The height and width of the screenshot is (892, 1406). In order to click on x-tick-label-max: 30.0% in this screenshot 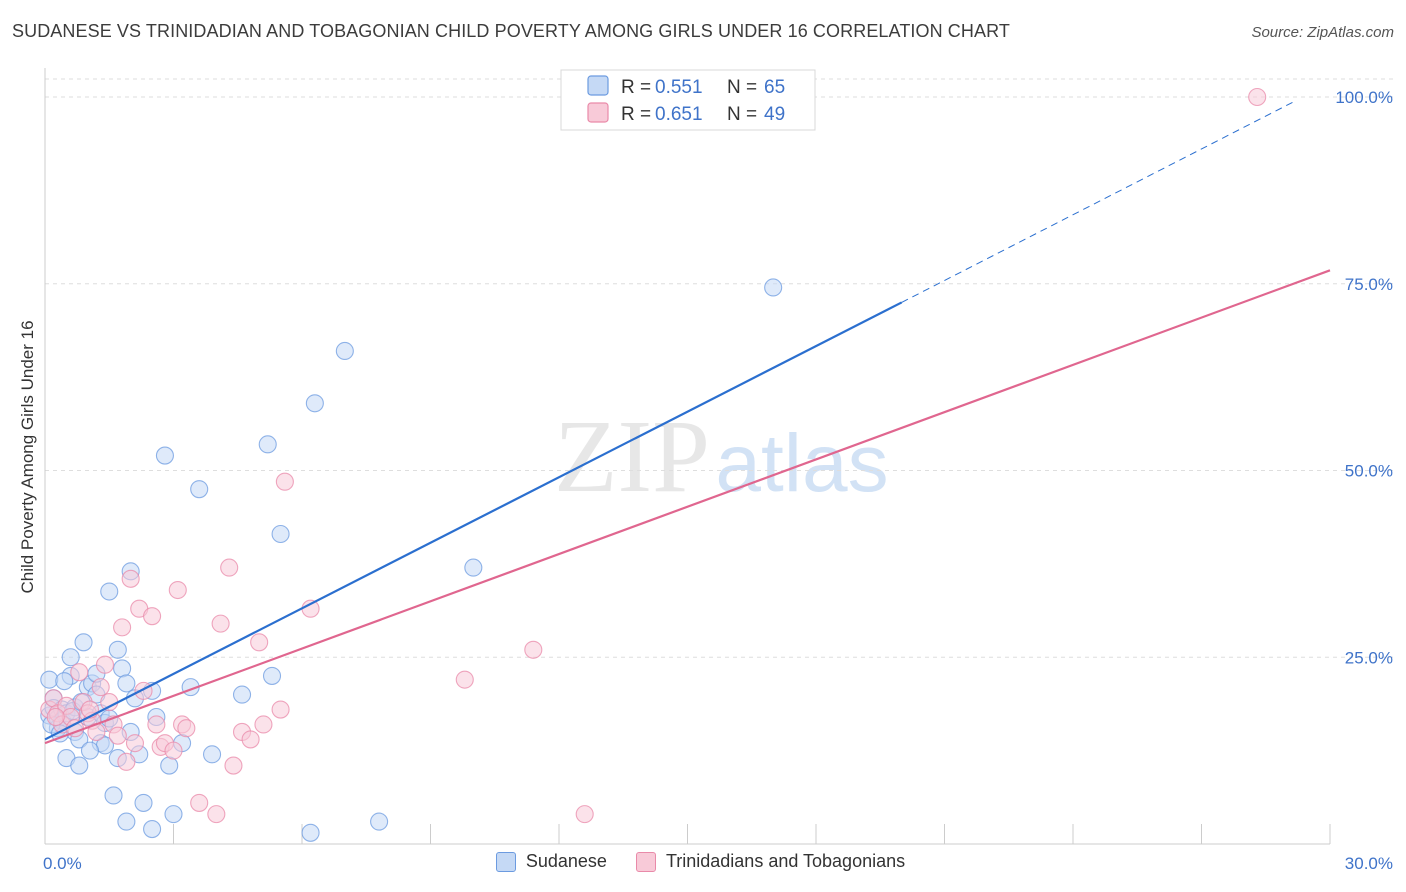, I will do `click(1369, 863)`.